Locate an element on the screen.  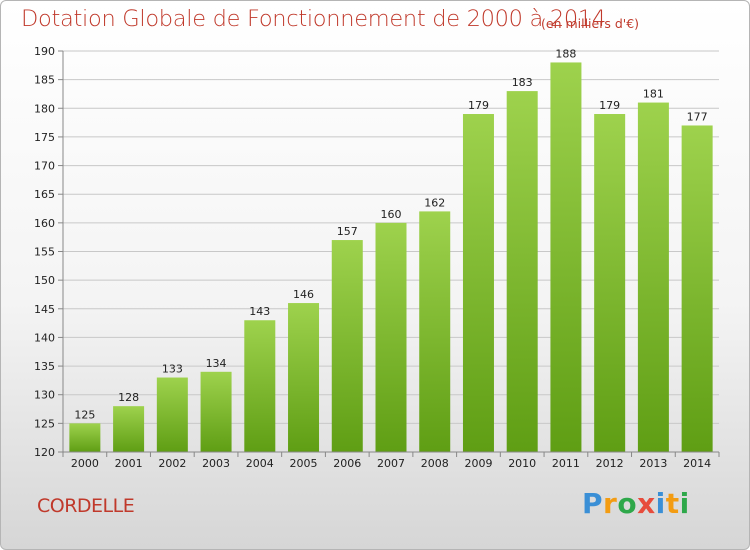
bar-value-label: 181 is located at coordinates (653, 94).